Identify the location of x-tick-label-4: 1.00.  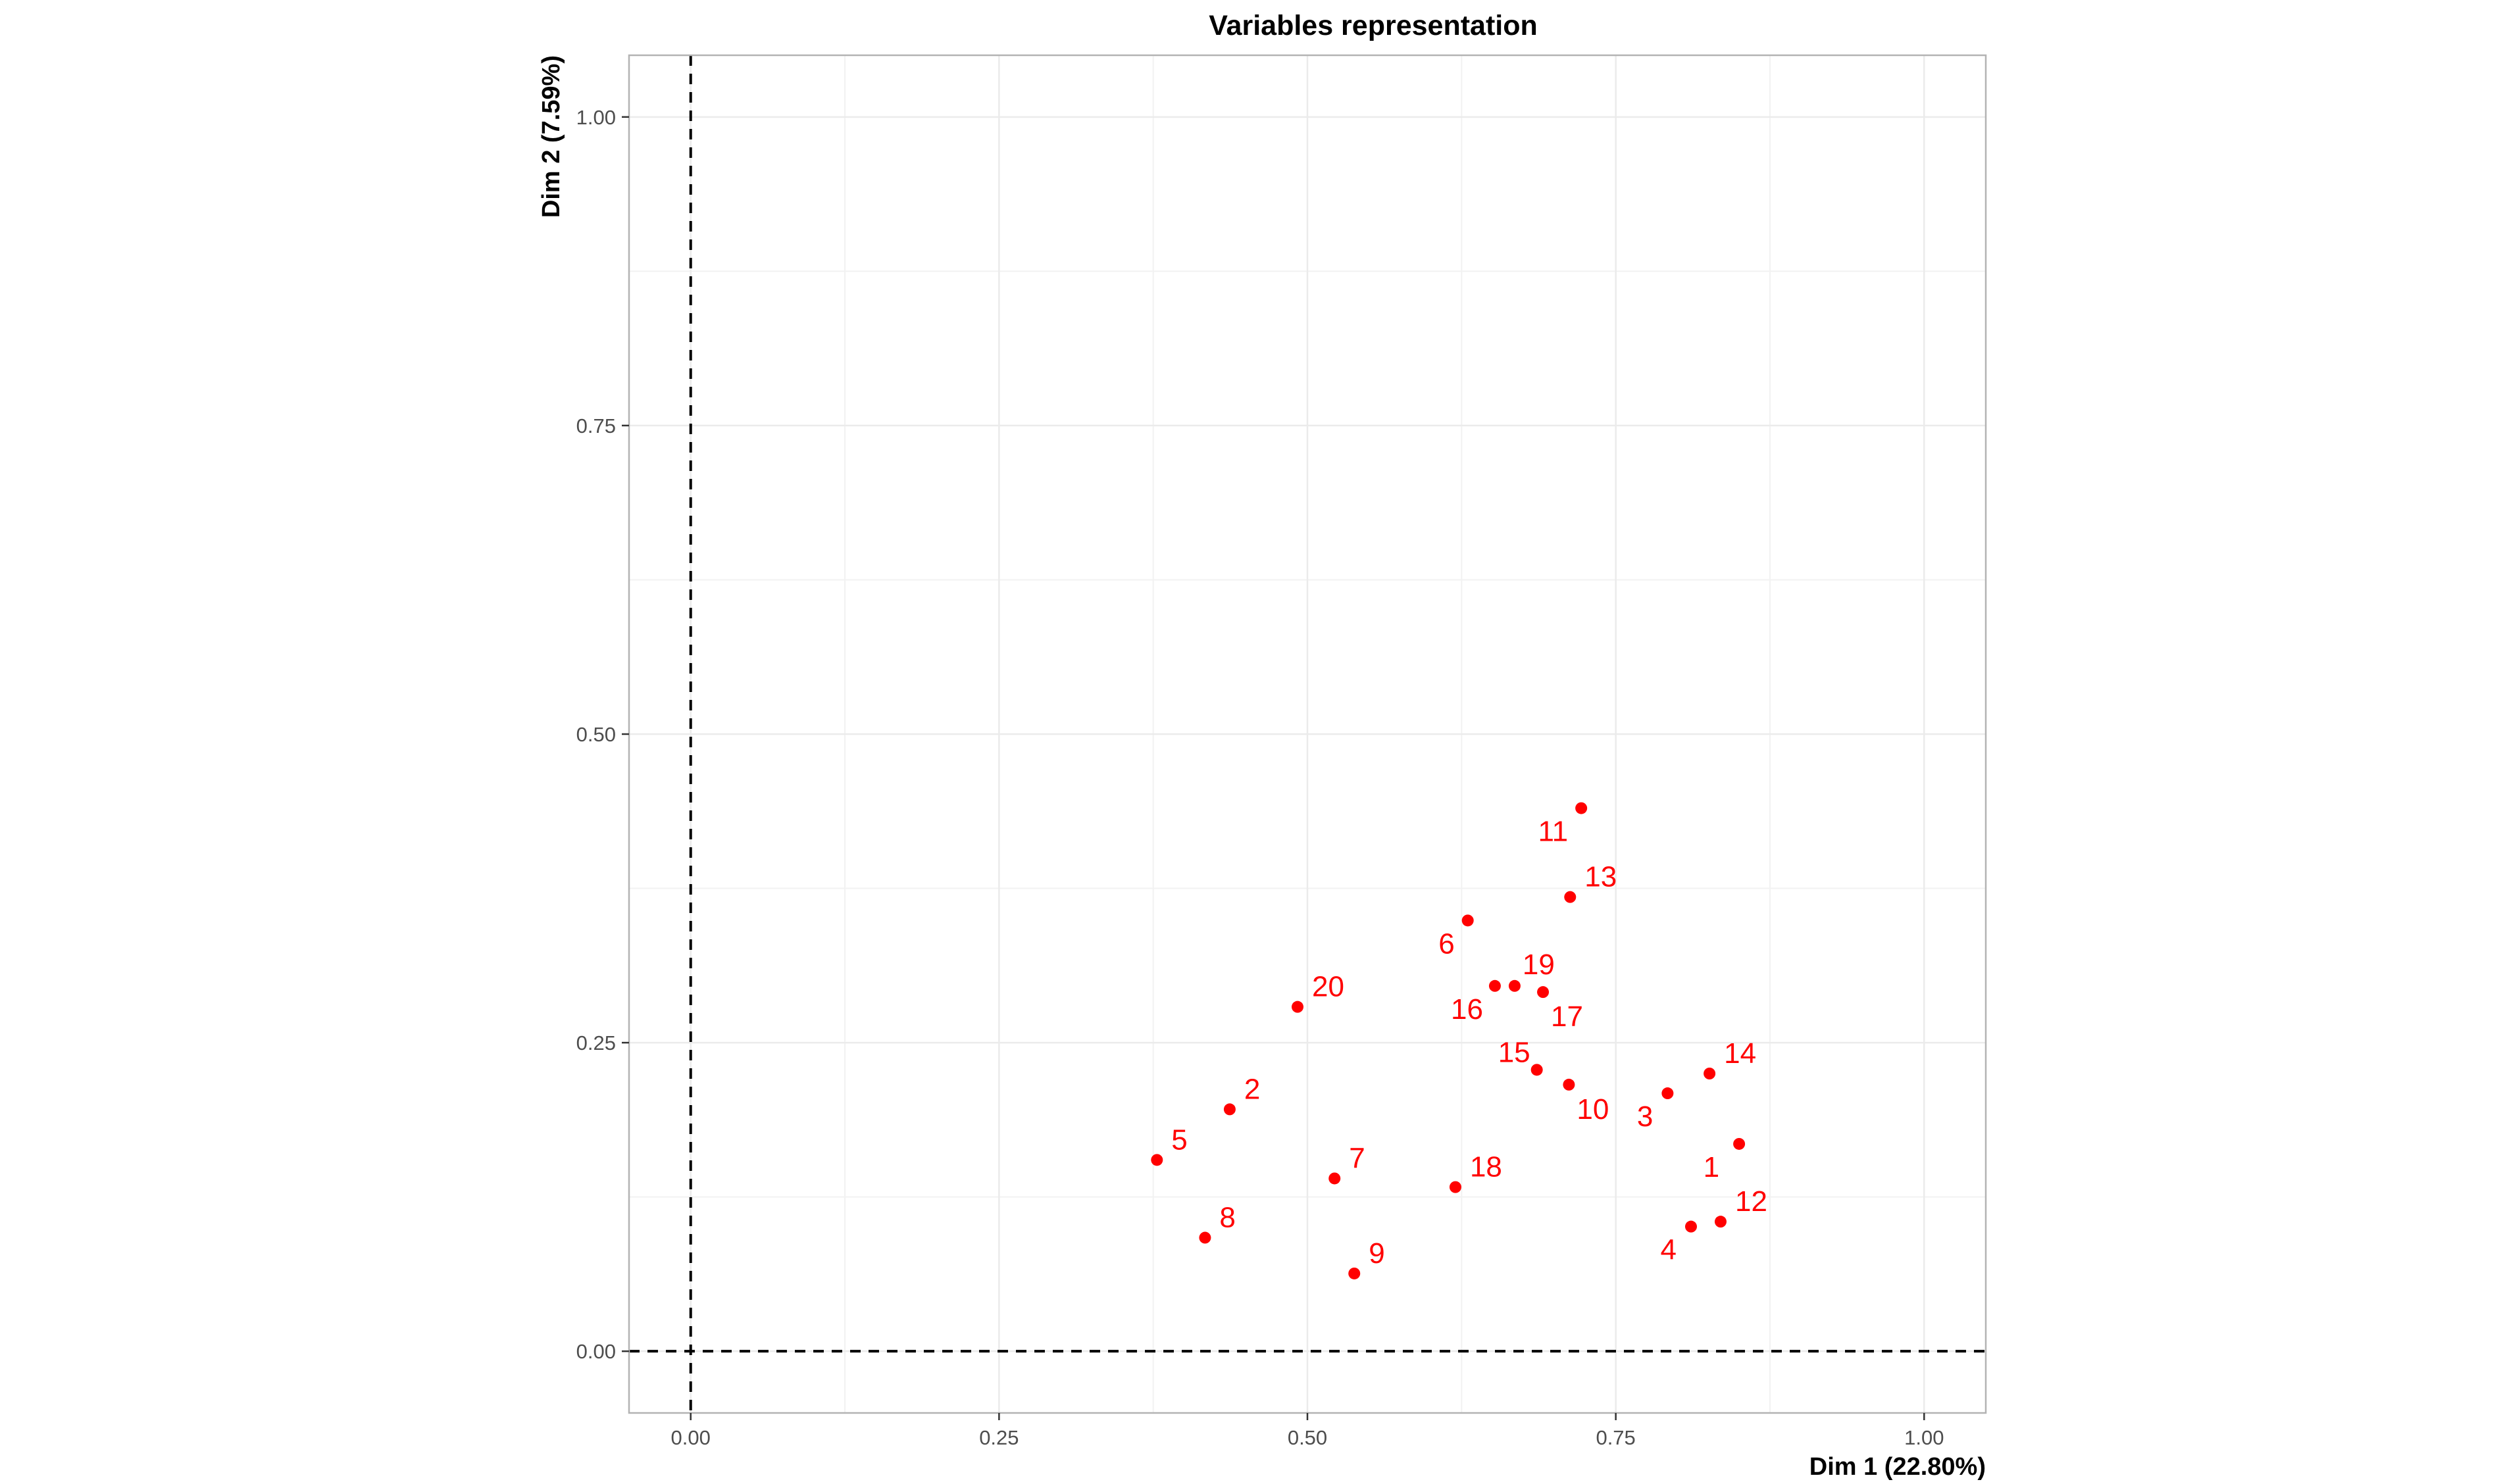
(1924, 1437).